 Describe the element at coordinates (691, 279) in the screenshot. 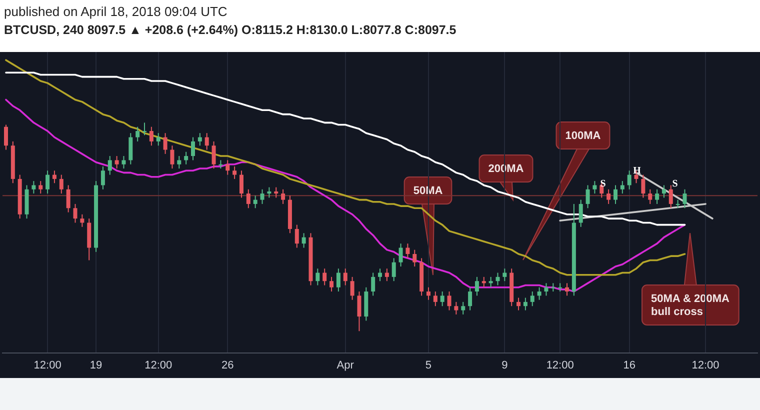

I see `speech-bubble: 50MA & 200MA bull cross` at that location.